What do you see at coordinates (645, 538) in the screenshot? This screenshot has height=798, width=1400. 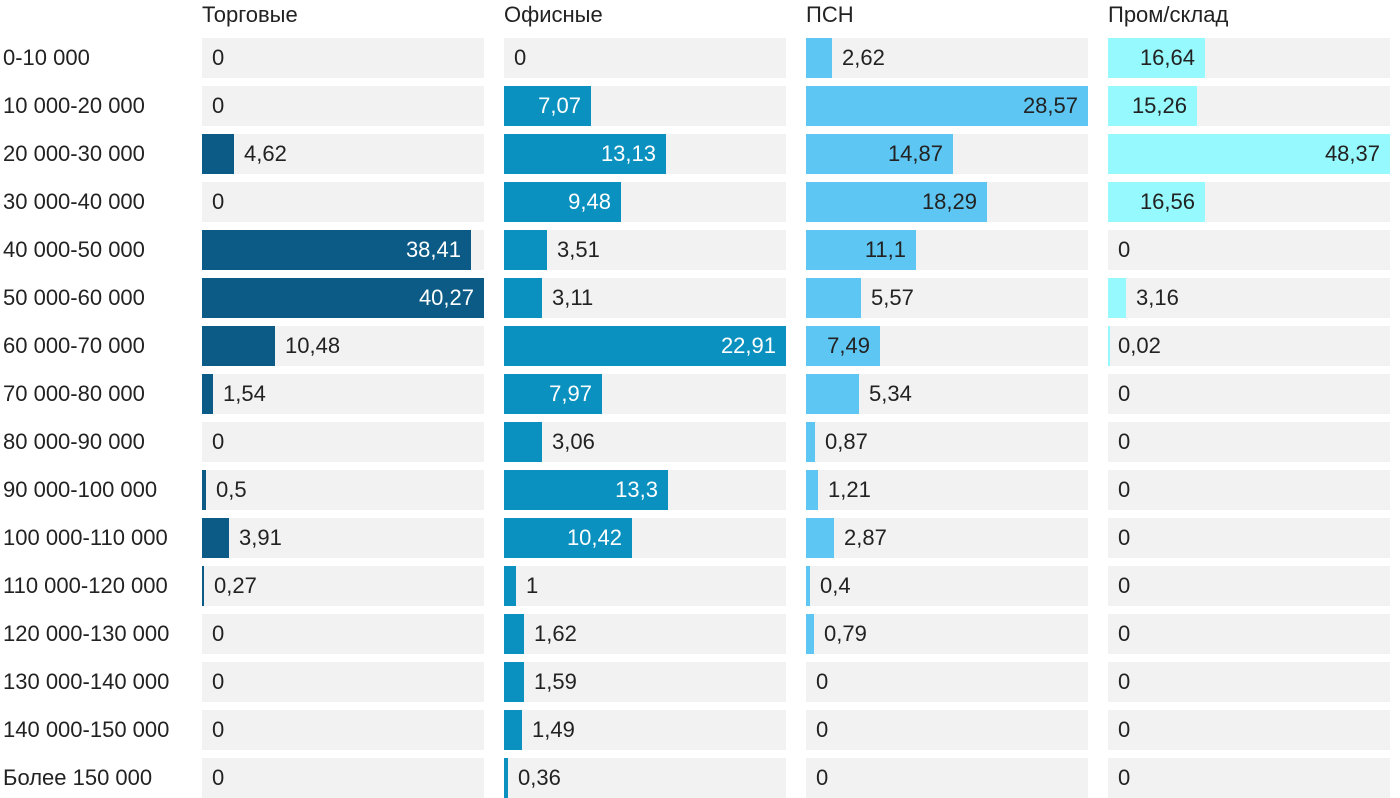 I see `bar-track: 10,42` at bounding box center [645, 538].